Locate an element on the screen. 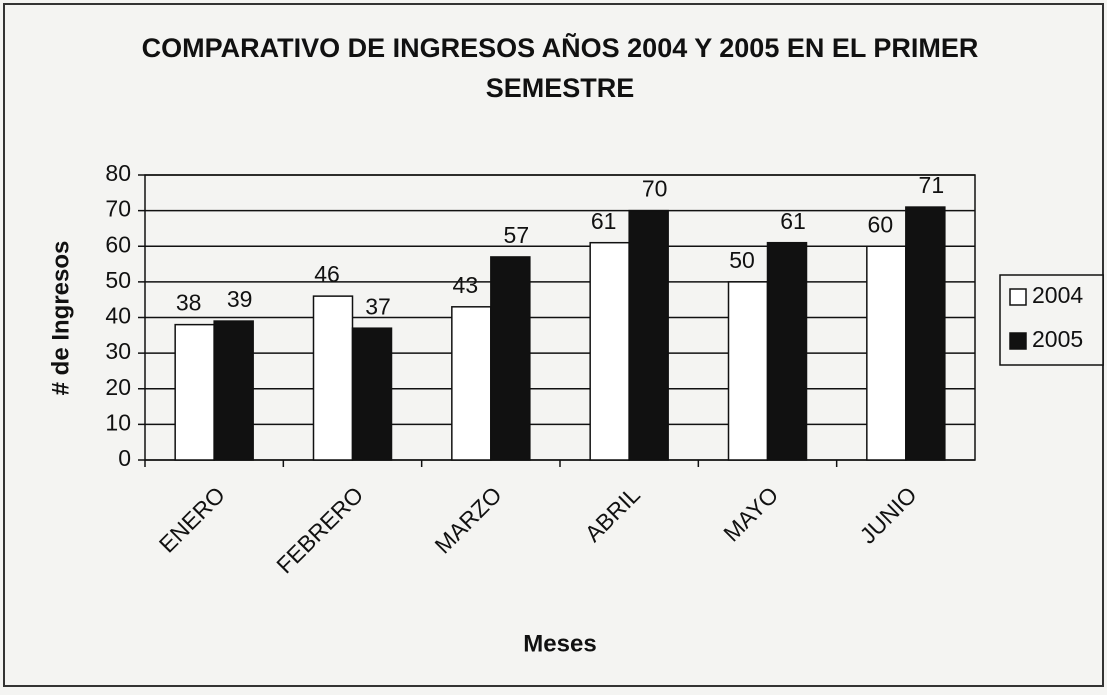  data-label: 38 is located at coordinates (189, 303).